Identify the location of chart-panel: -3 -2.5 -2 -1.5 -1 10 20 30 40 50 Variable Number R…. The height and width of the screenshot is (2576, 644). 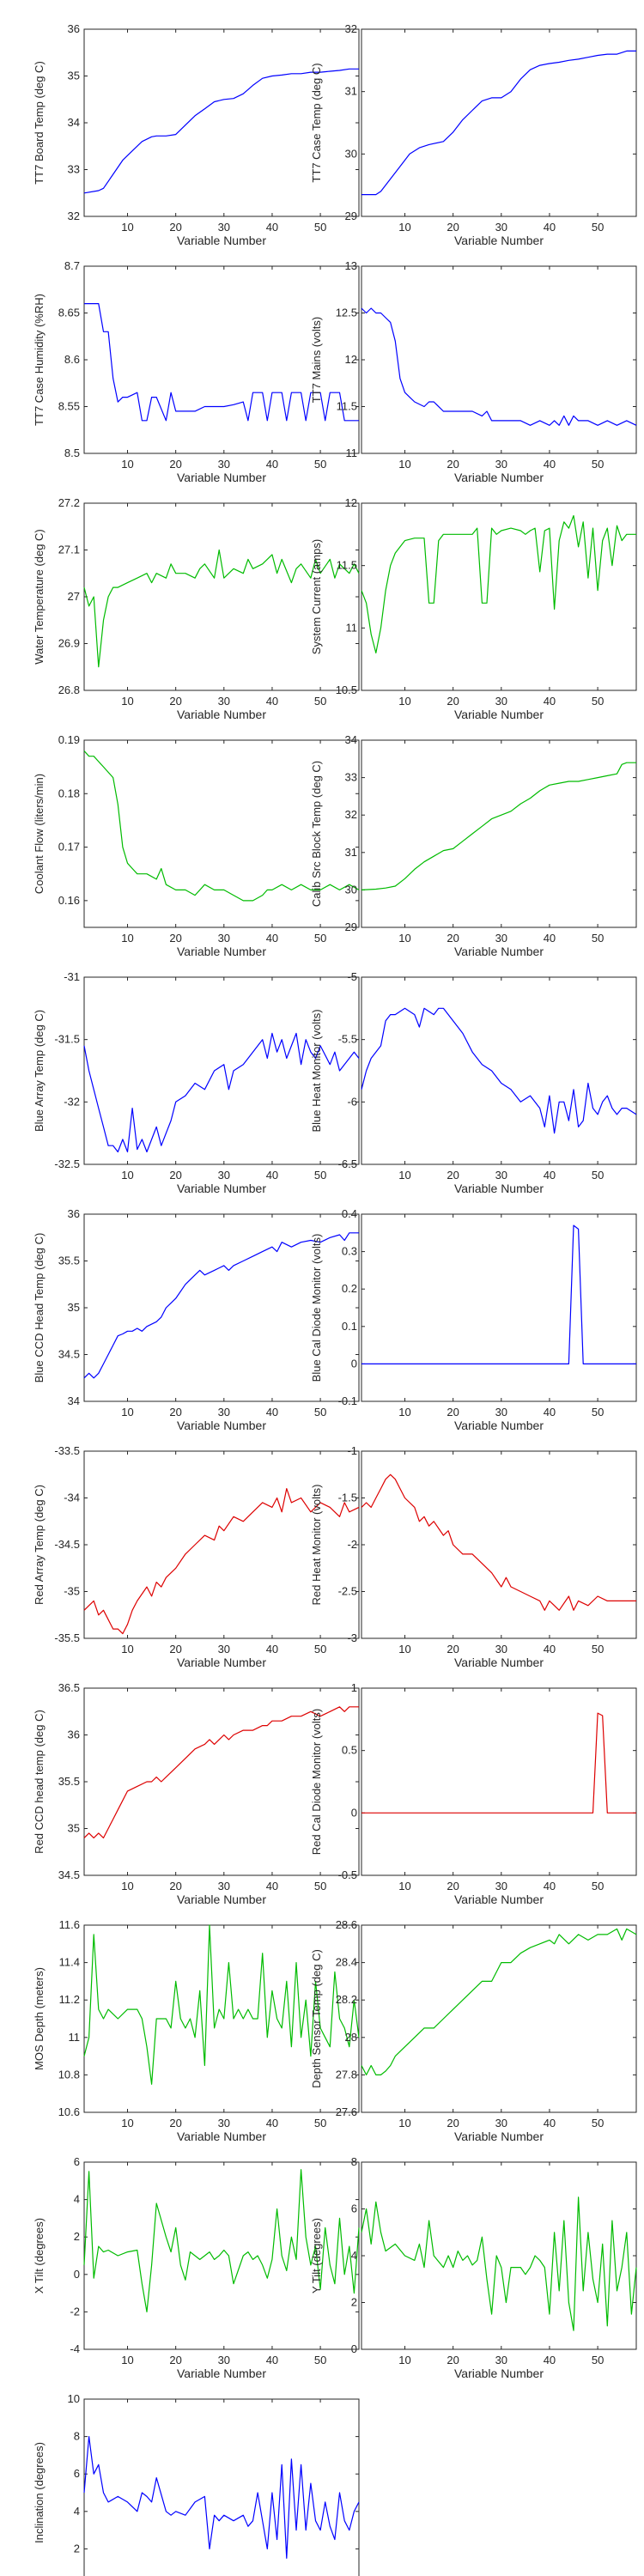
(474, 1557).